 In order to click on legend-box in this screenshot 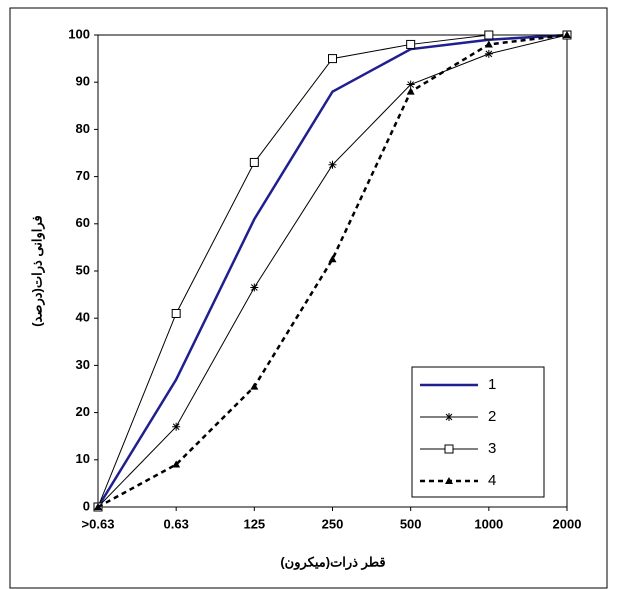, I will do `click(478, 432)`.